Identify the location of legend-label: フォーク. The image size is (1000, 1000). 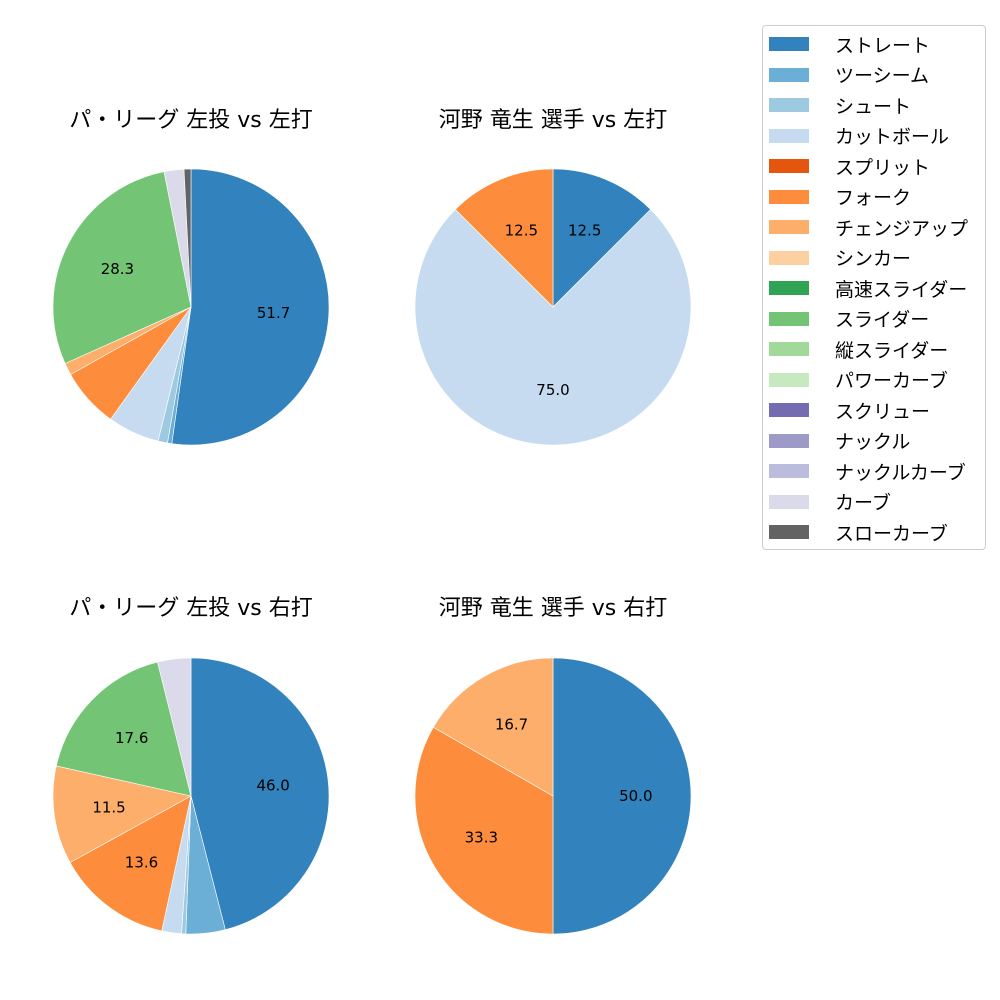
(873, 198).